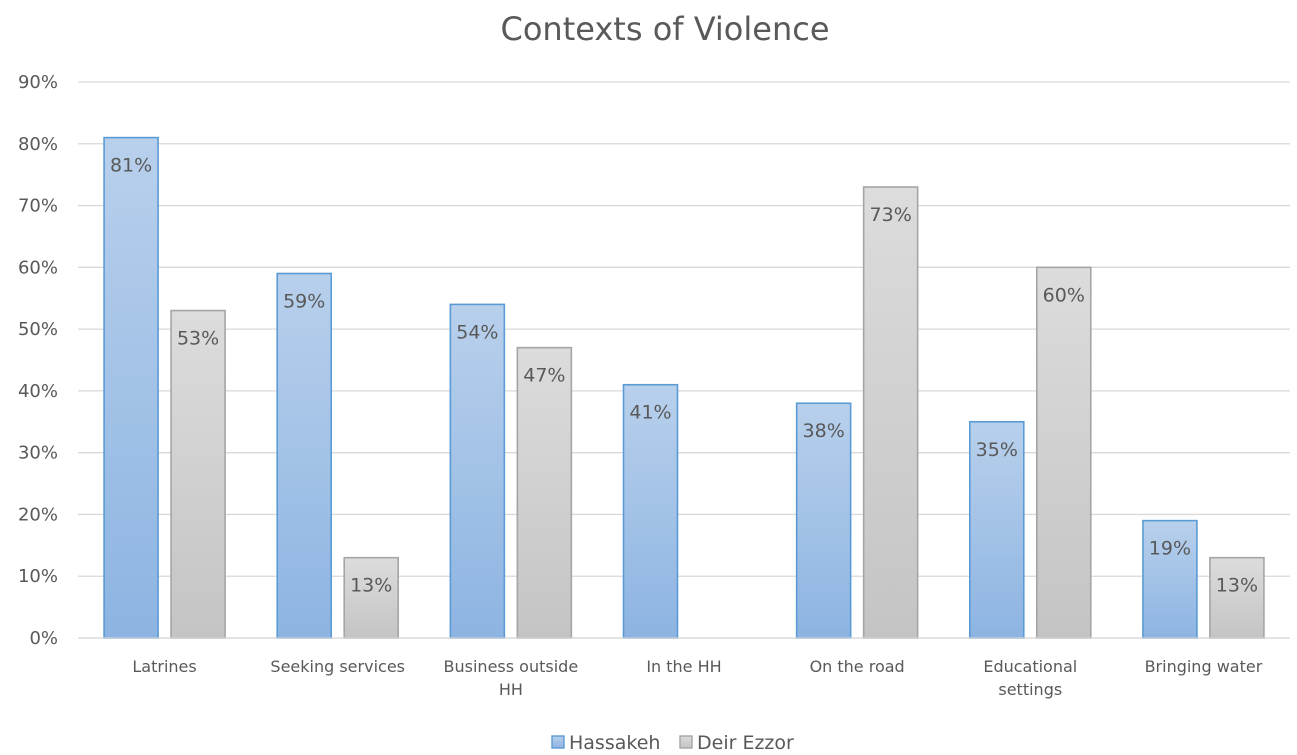 The image size is (1297, 755). I want to click on data-label: 47%, so click(544, 376).